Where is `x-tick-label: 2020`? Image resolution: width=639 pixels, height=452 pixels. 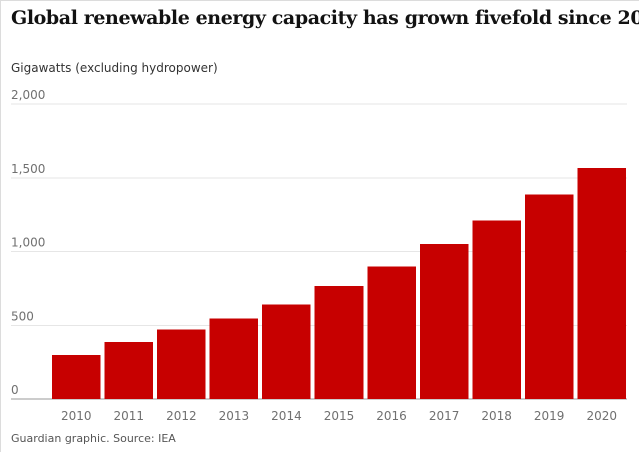 x-tick-label: 2020 is located at coordinates (601, 416).